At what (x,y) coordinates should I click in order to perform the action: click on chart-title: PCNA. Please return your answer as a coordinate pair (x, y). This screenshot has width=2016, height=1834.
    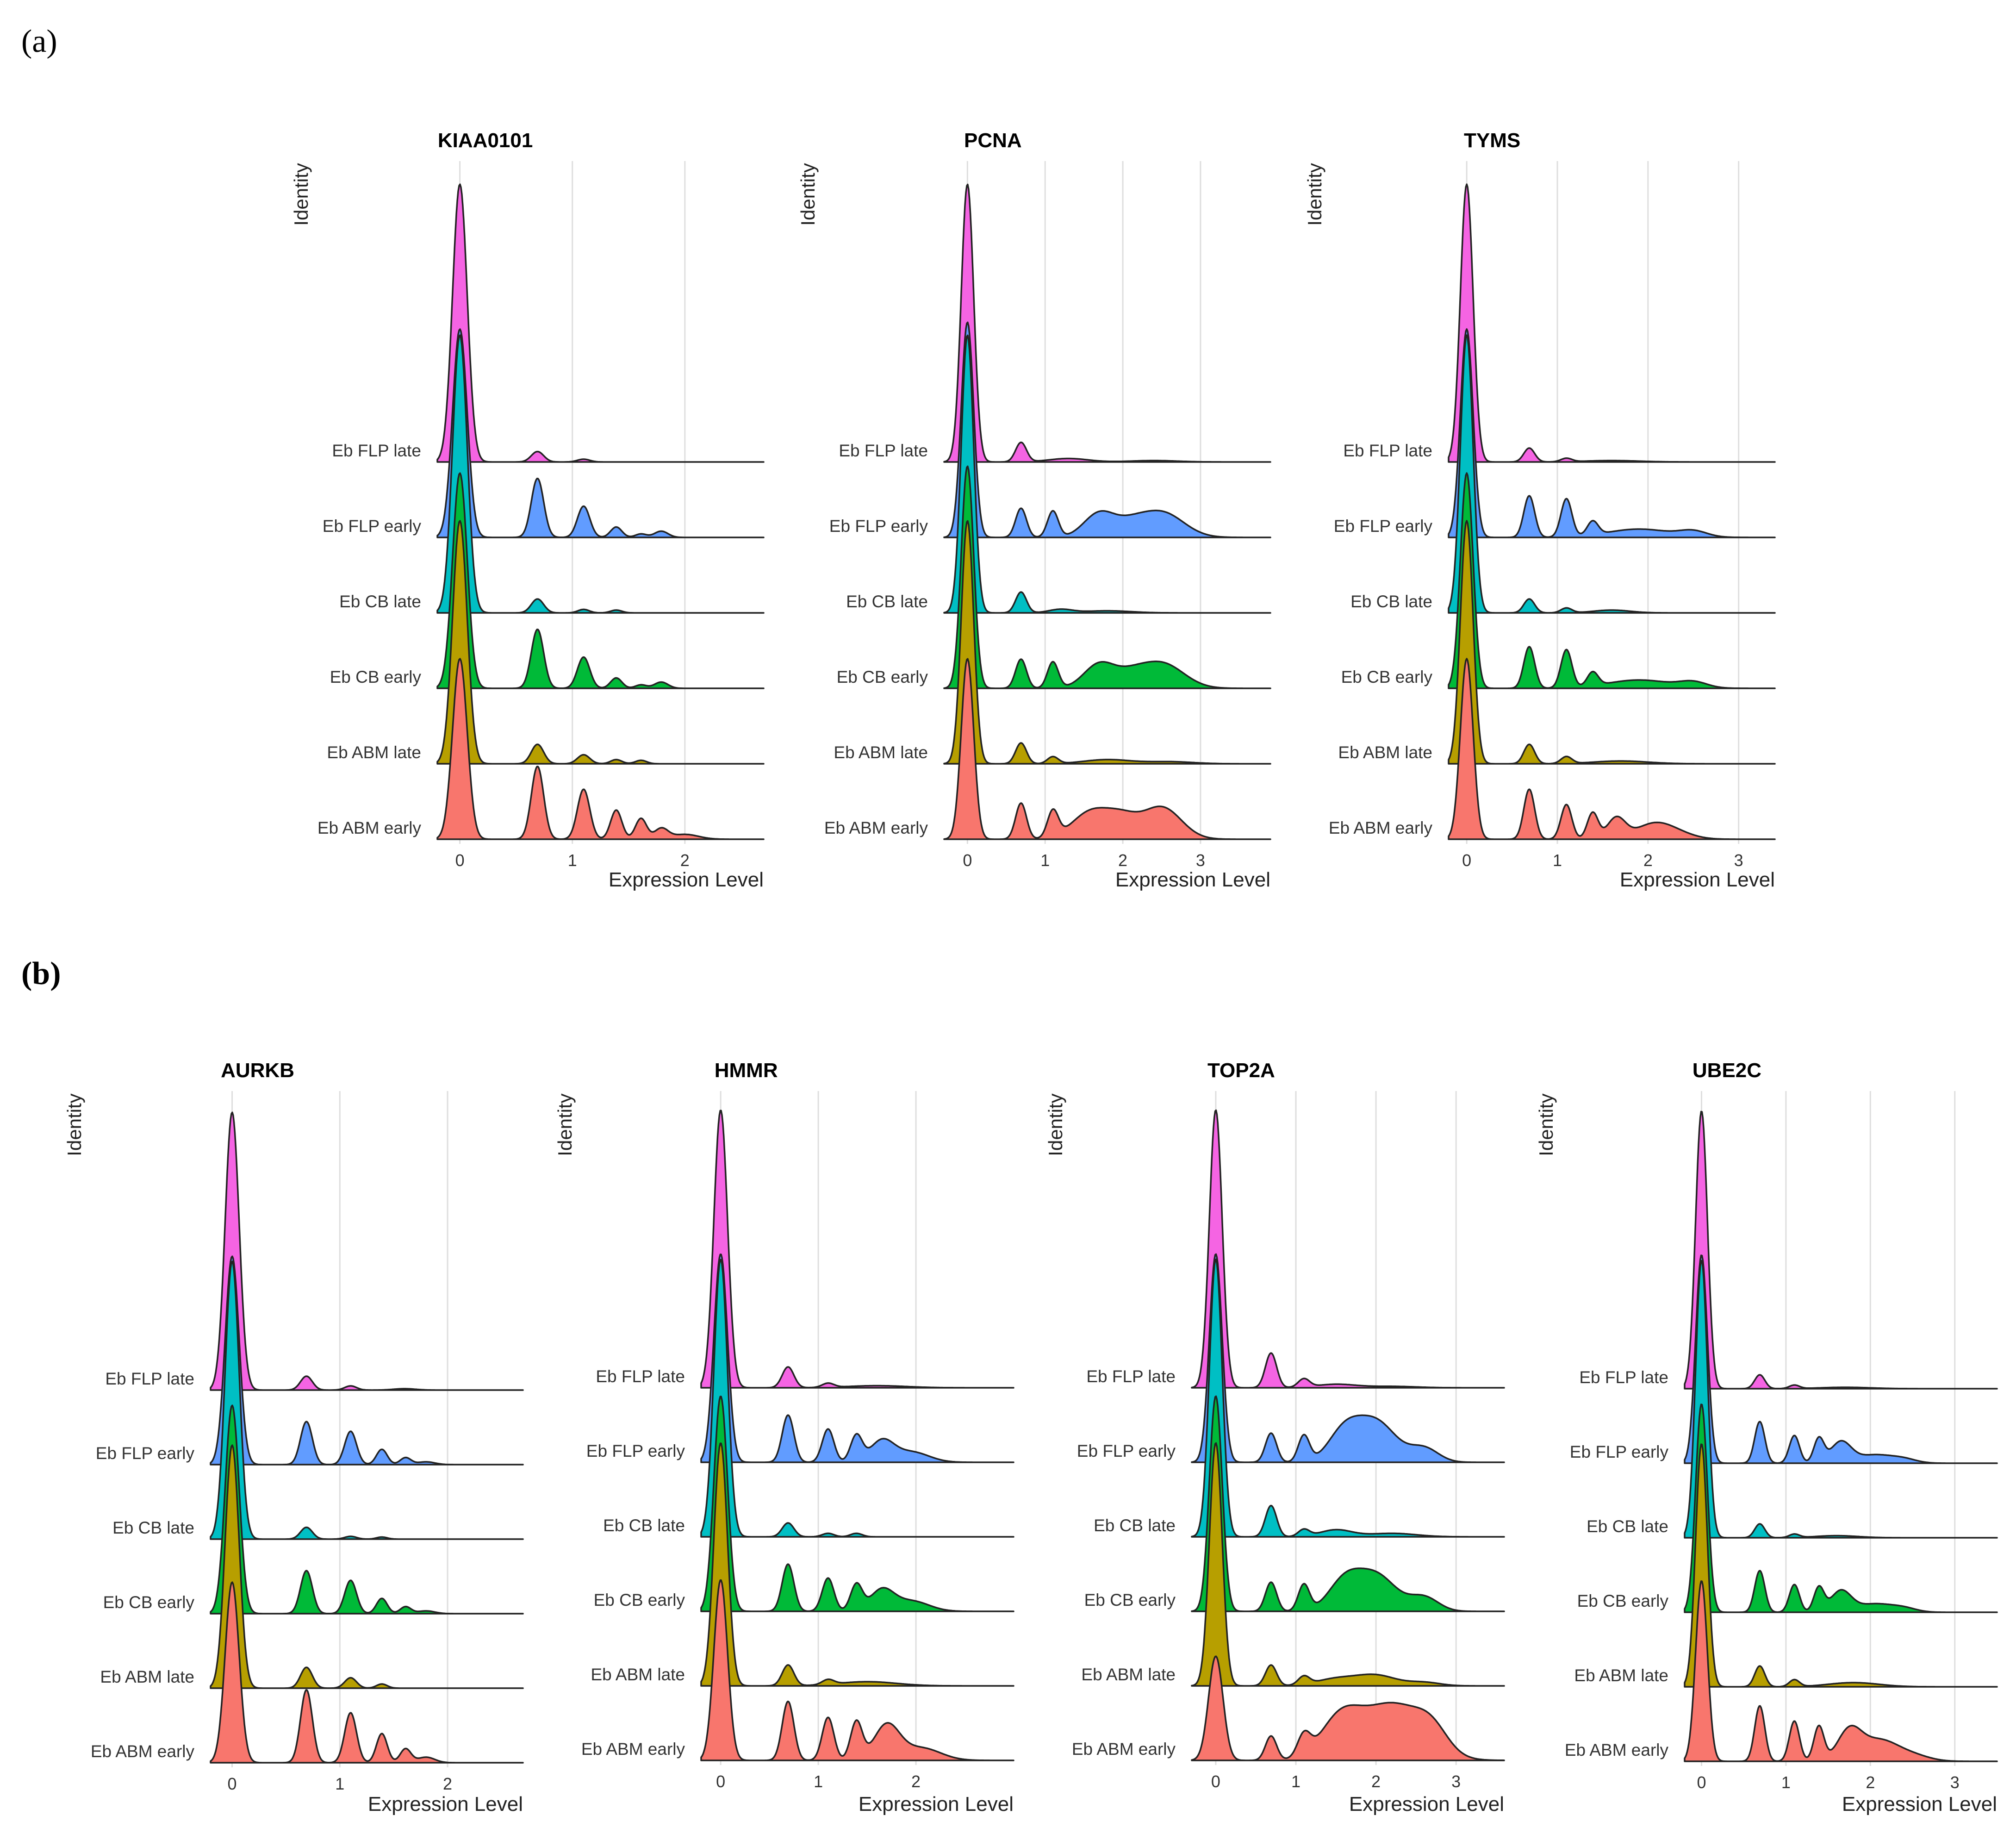
    Looking at the image, I should click on (993, 140).